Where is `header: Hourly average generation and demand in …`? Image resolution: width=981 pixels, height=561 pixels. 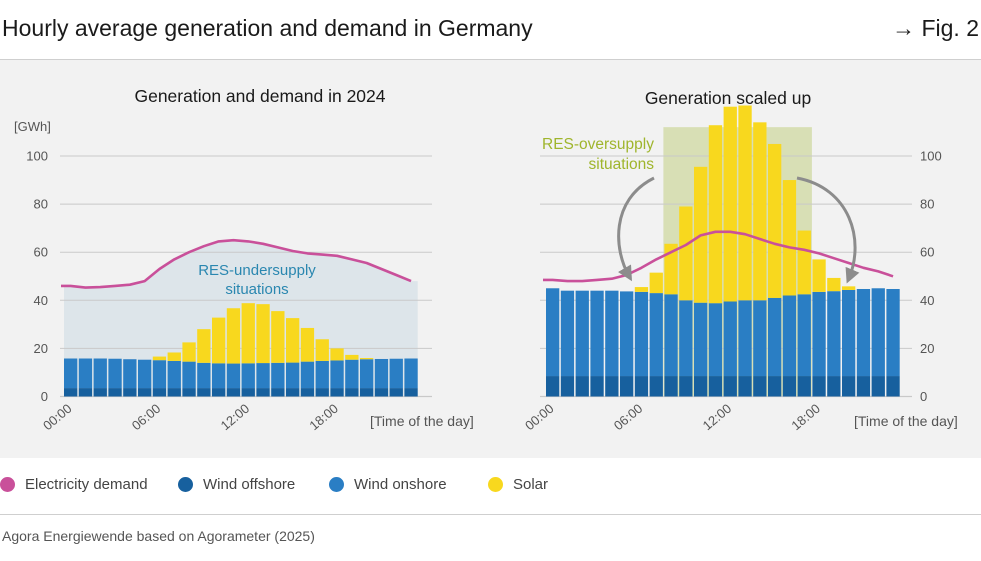
header: Hourly average generation and demand in … is located at coordinates (490, 30).